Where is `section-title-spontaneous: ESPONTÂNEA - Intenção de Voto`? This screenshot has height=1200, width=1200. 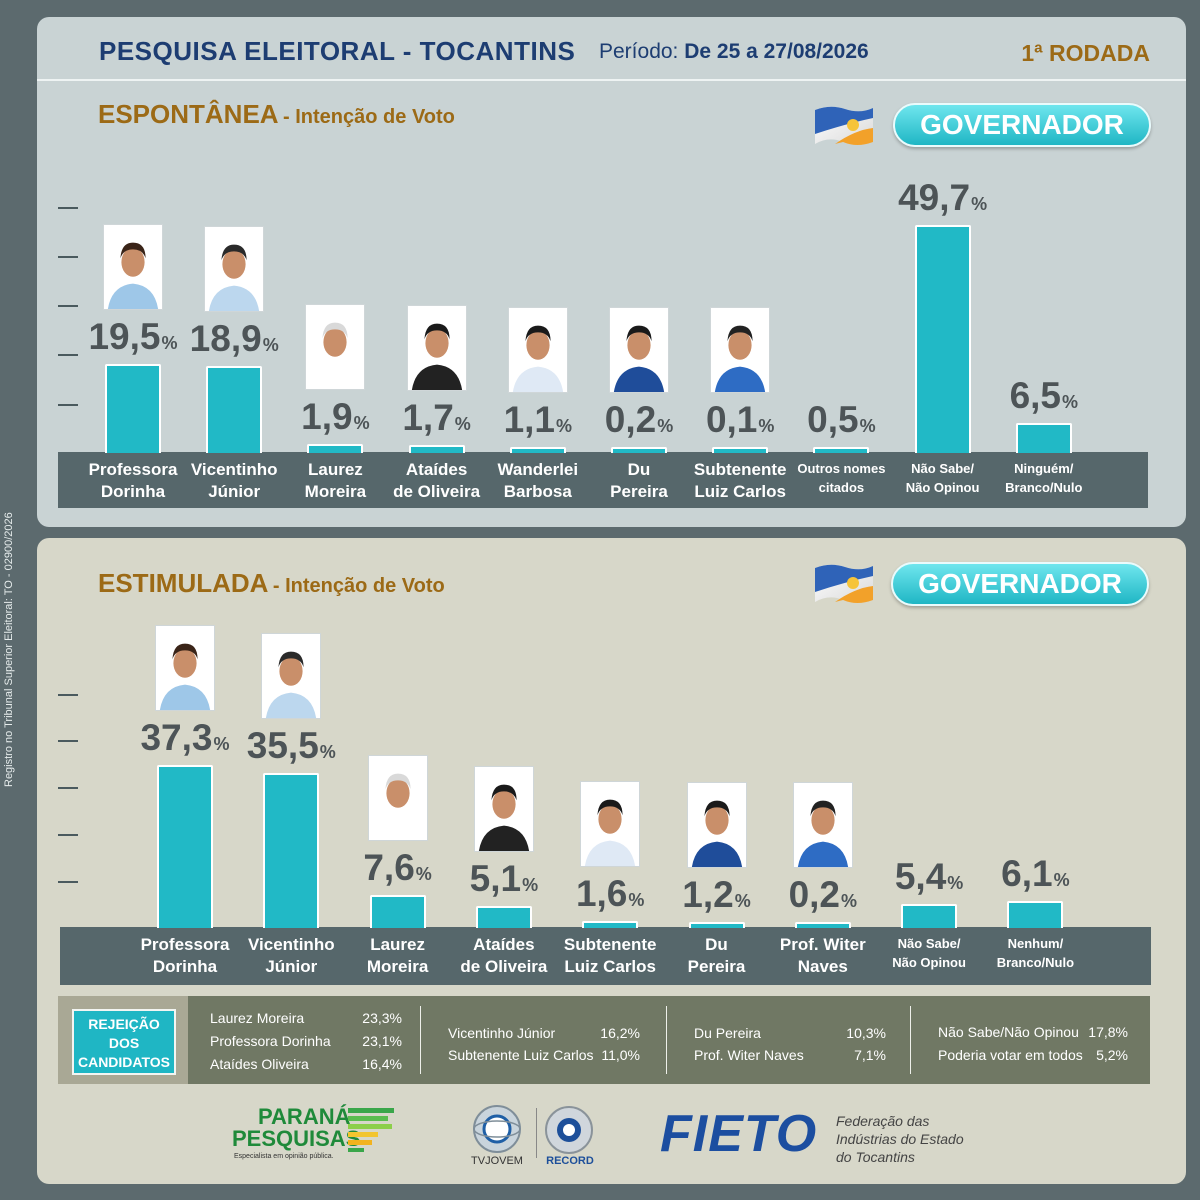
section-title-spontaneous: ESPONTÂNEA - Intenção de Voto is located at coordinates (276, 114).